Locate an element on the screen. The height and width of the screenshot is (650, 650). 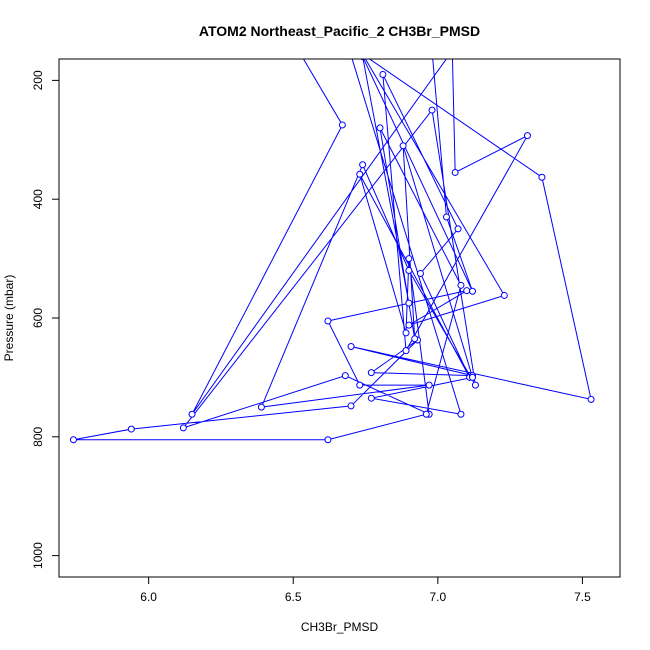
x-tick-label: 6.5 is located at coordinates (293, 597).